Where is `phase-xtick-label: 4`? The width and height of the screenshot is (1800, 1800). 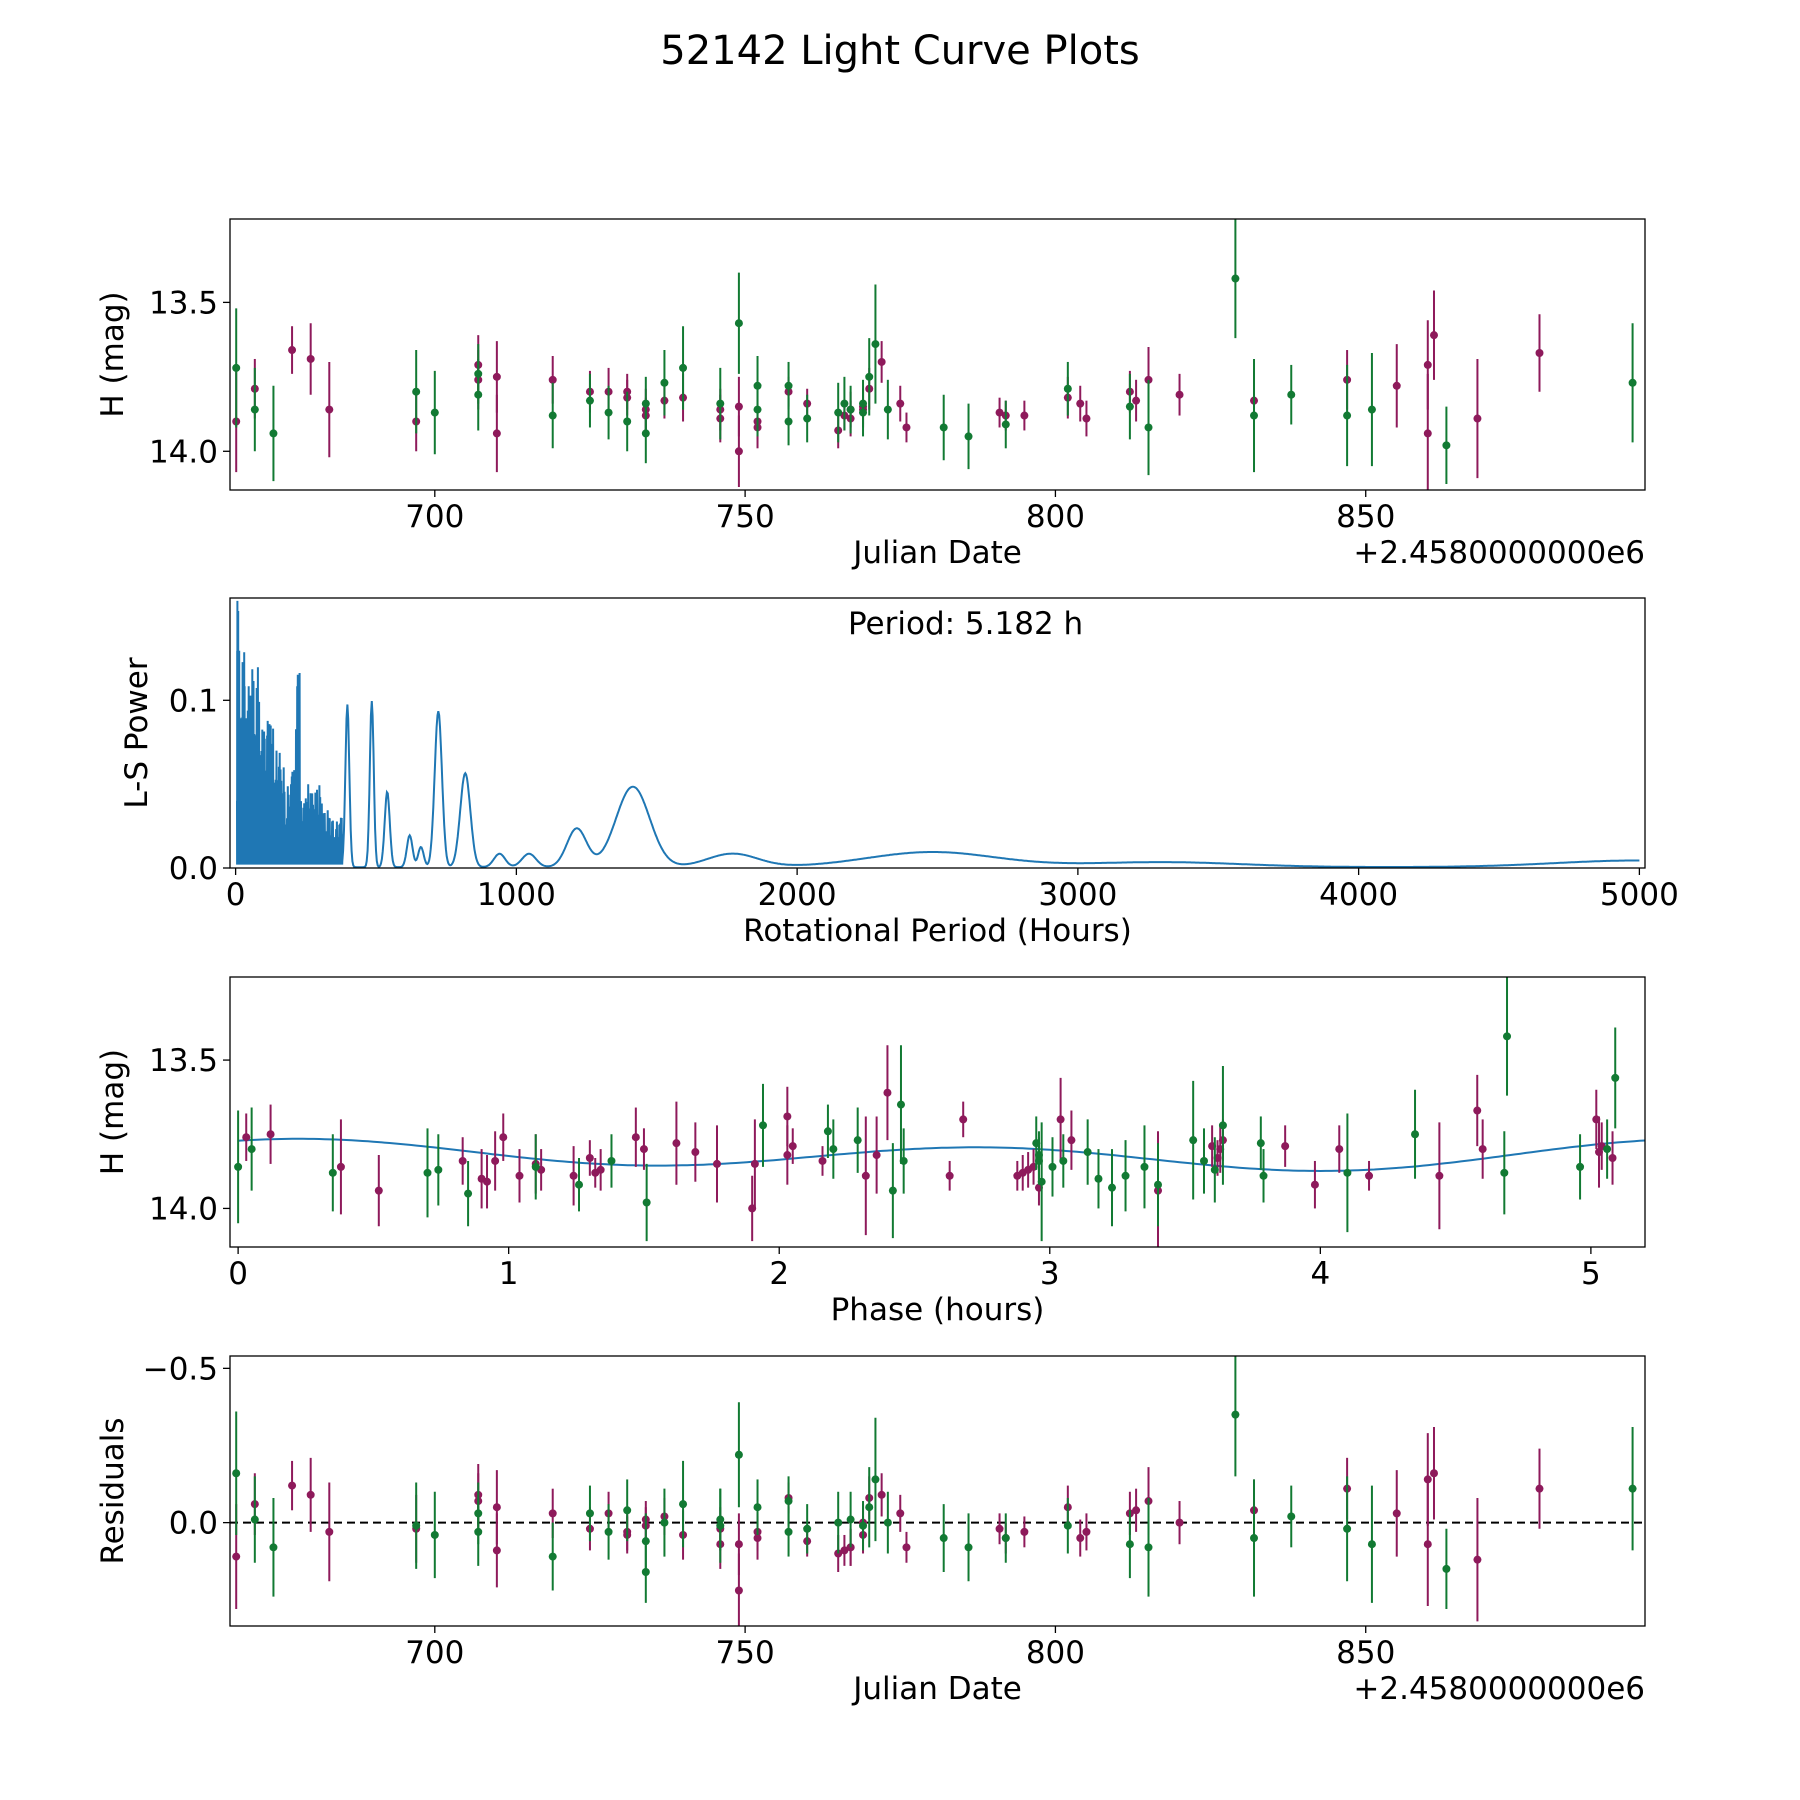 phase-xtick-label: 4 is located at coordinates (1320, 1274).